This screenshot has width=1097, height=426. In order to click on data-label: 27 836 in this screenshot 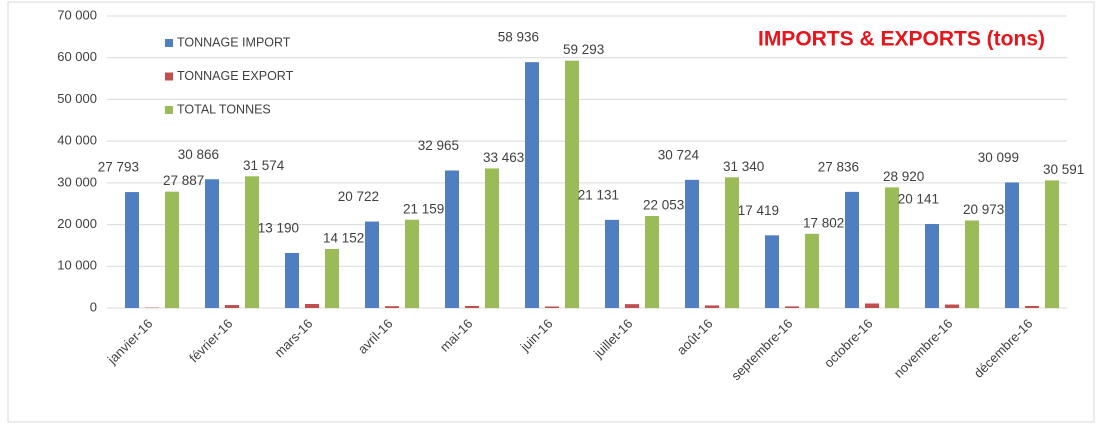, I will do `click(838, 166)`.